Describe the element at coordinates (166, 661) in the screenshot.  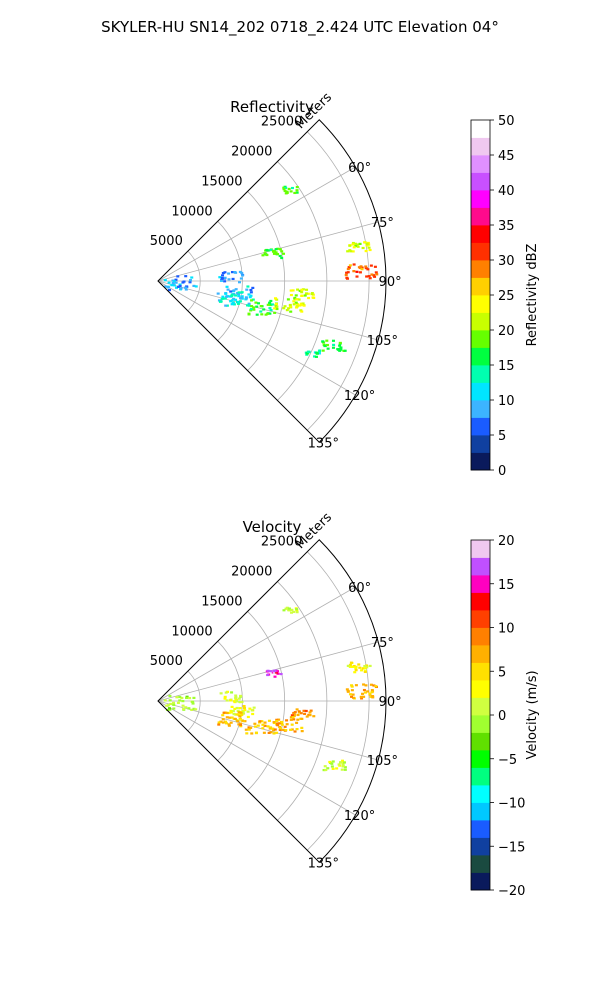
I see `velocity-range-tick-label: 5000` at that location.